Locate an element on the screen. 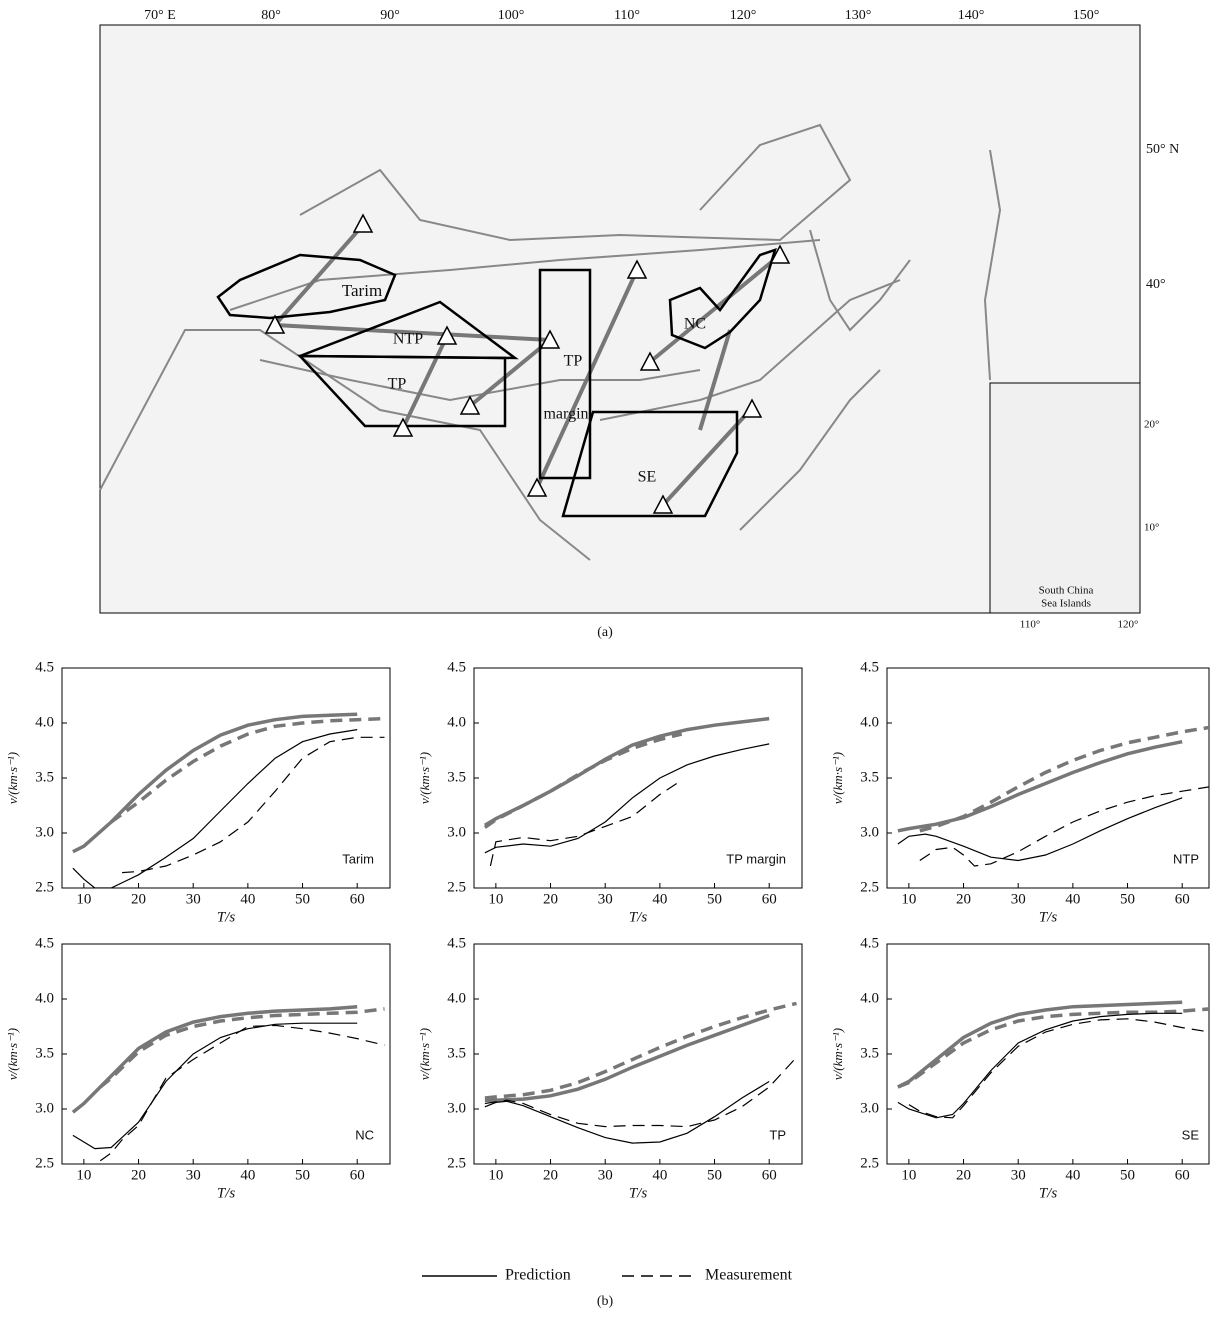 Image resolution: width=1210 pixels, height=1318 pixels. legend-label: Measurement is located at coordinates (749, 1275).